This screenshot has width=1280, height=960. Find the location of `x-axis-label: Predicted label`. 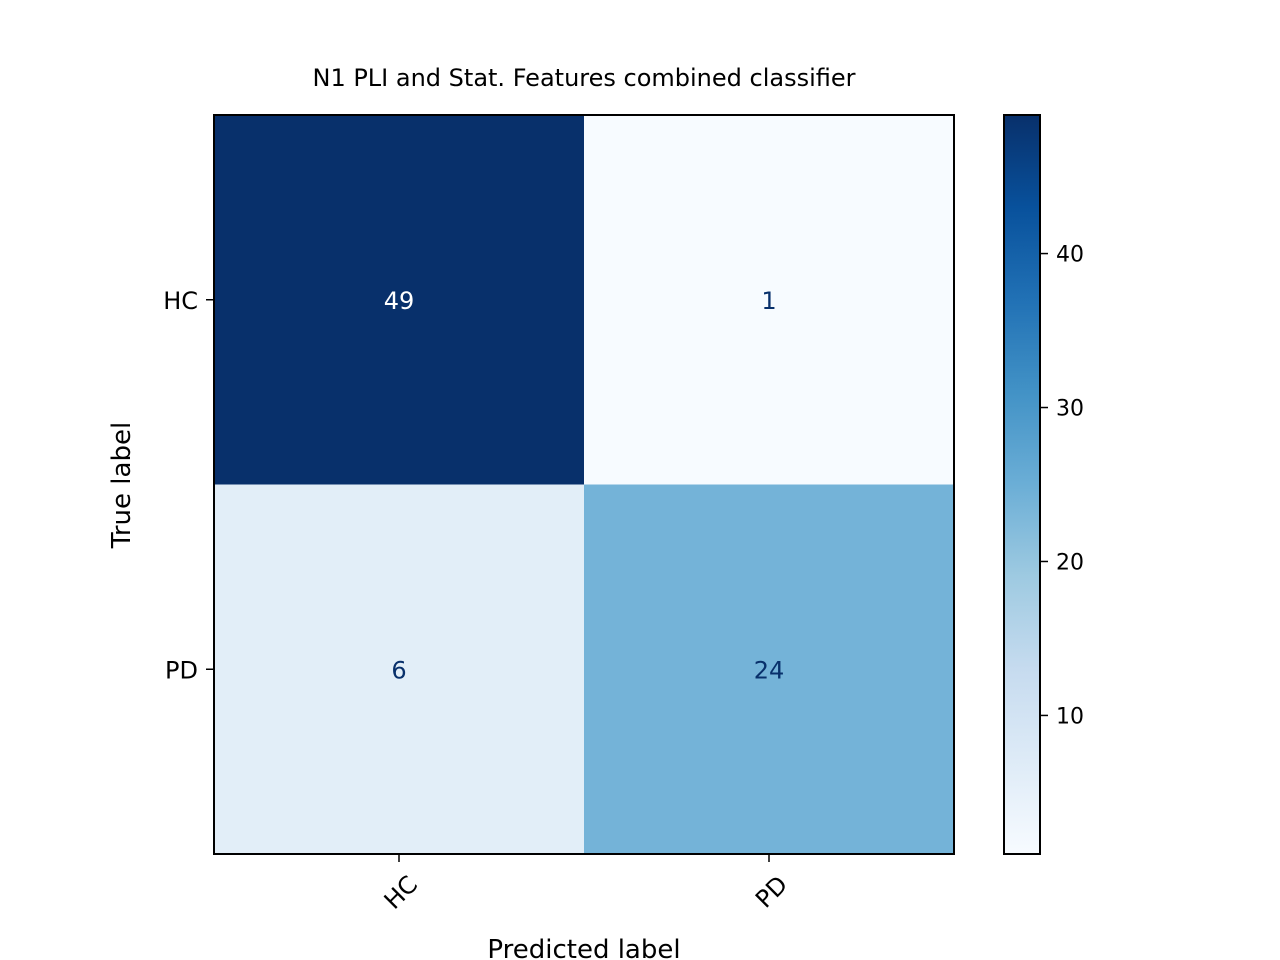

x-axis-label: Predicted label is located at coordinates (583, 947).